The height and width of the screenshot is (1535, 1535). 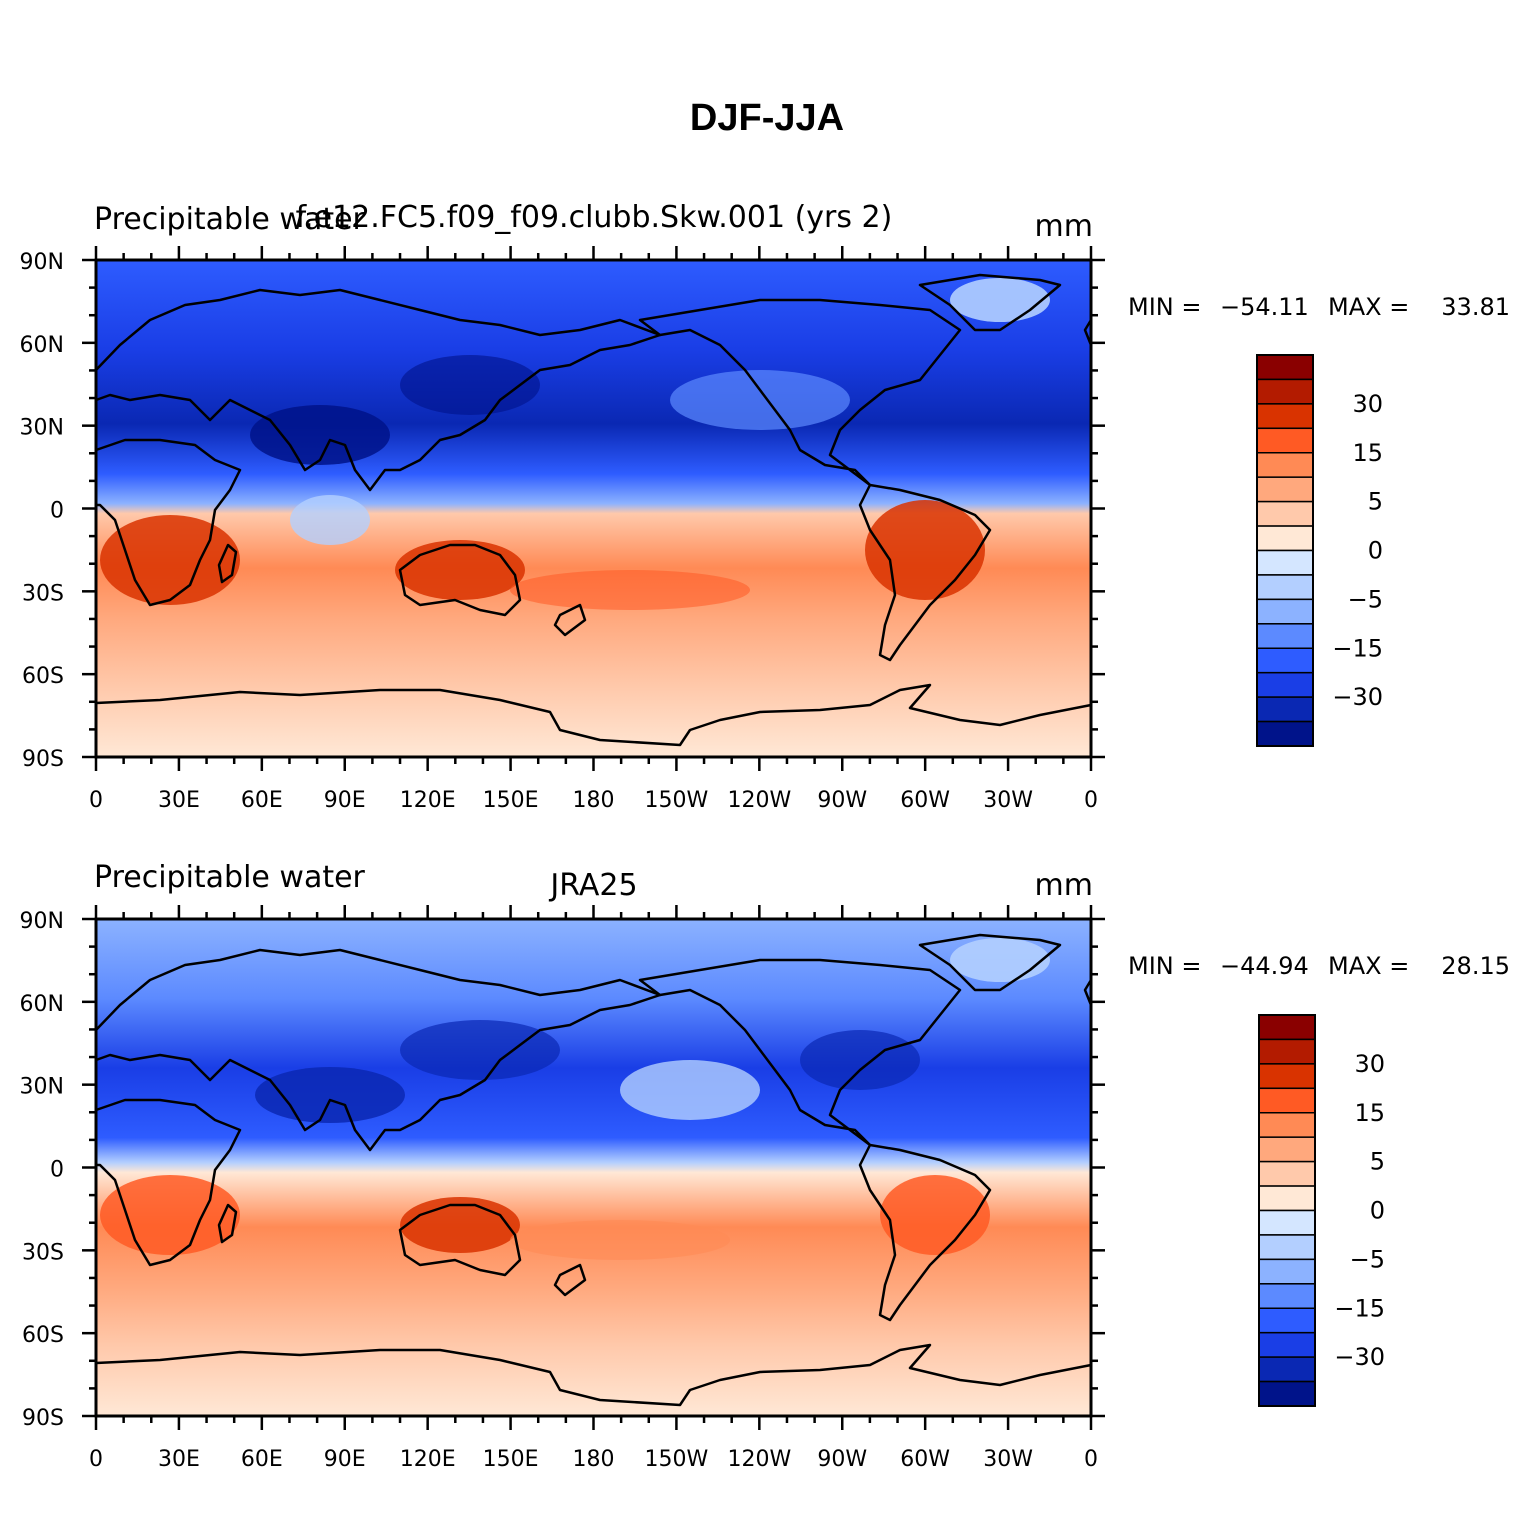 I want to click on panel-2-anomaly-natl, so click(x=860, y=1060).